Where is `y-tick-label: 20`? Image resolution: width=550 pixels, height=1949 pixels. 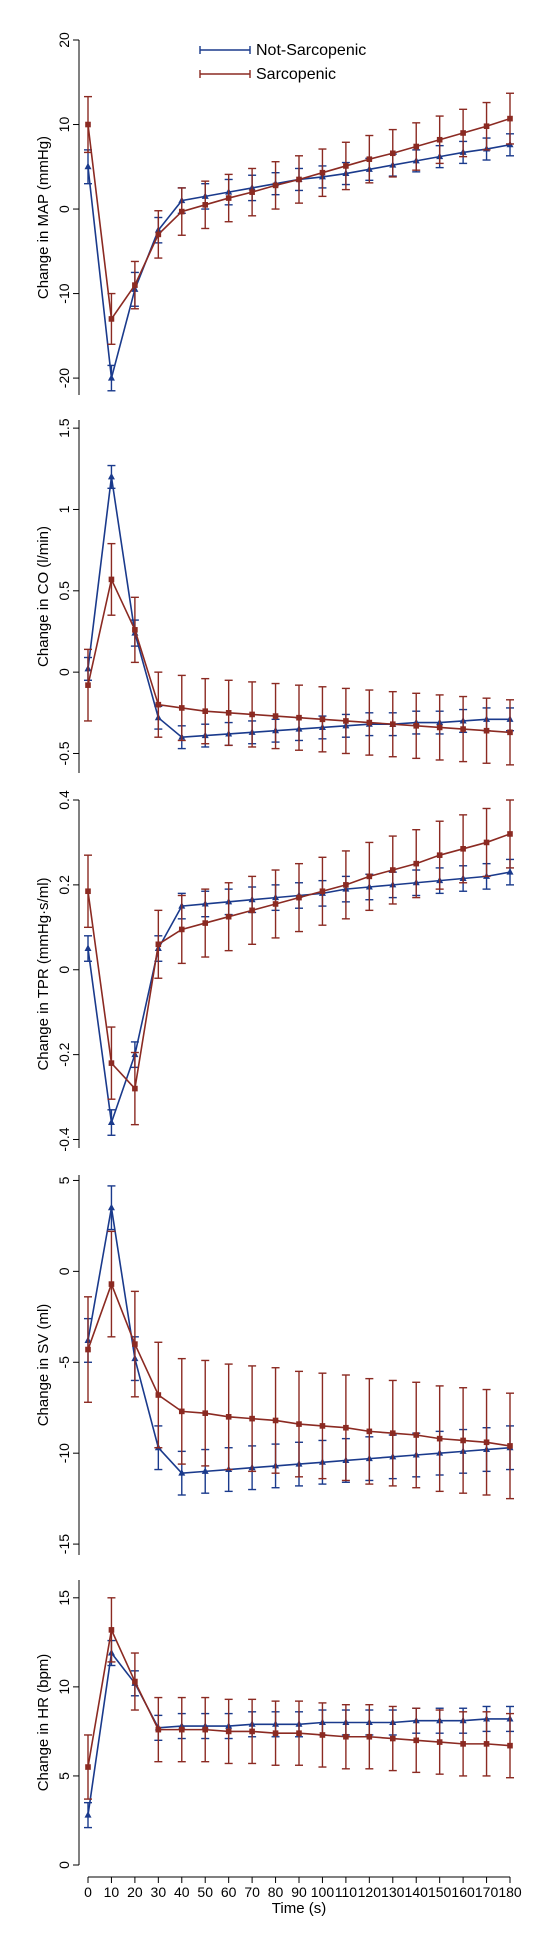 y-tick-label: 20 is located at coordinates (64, 40).